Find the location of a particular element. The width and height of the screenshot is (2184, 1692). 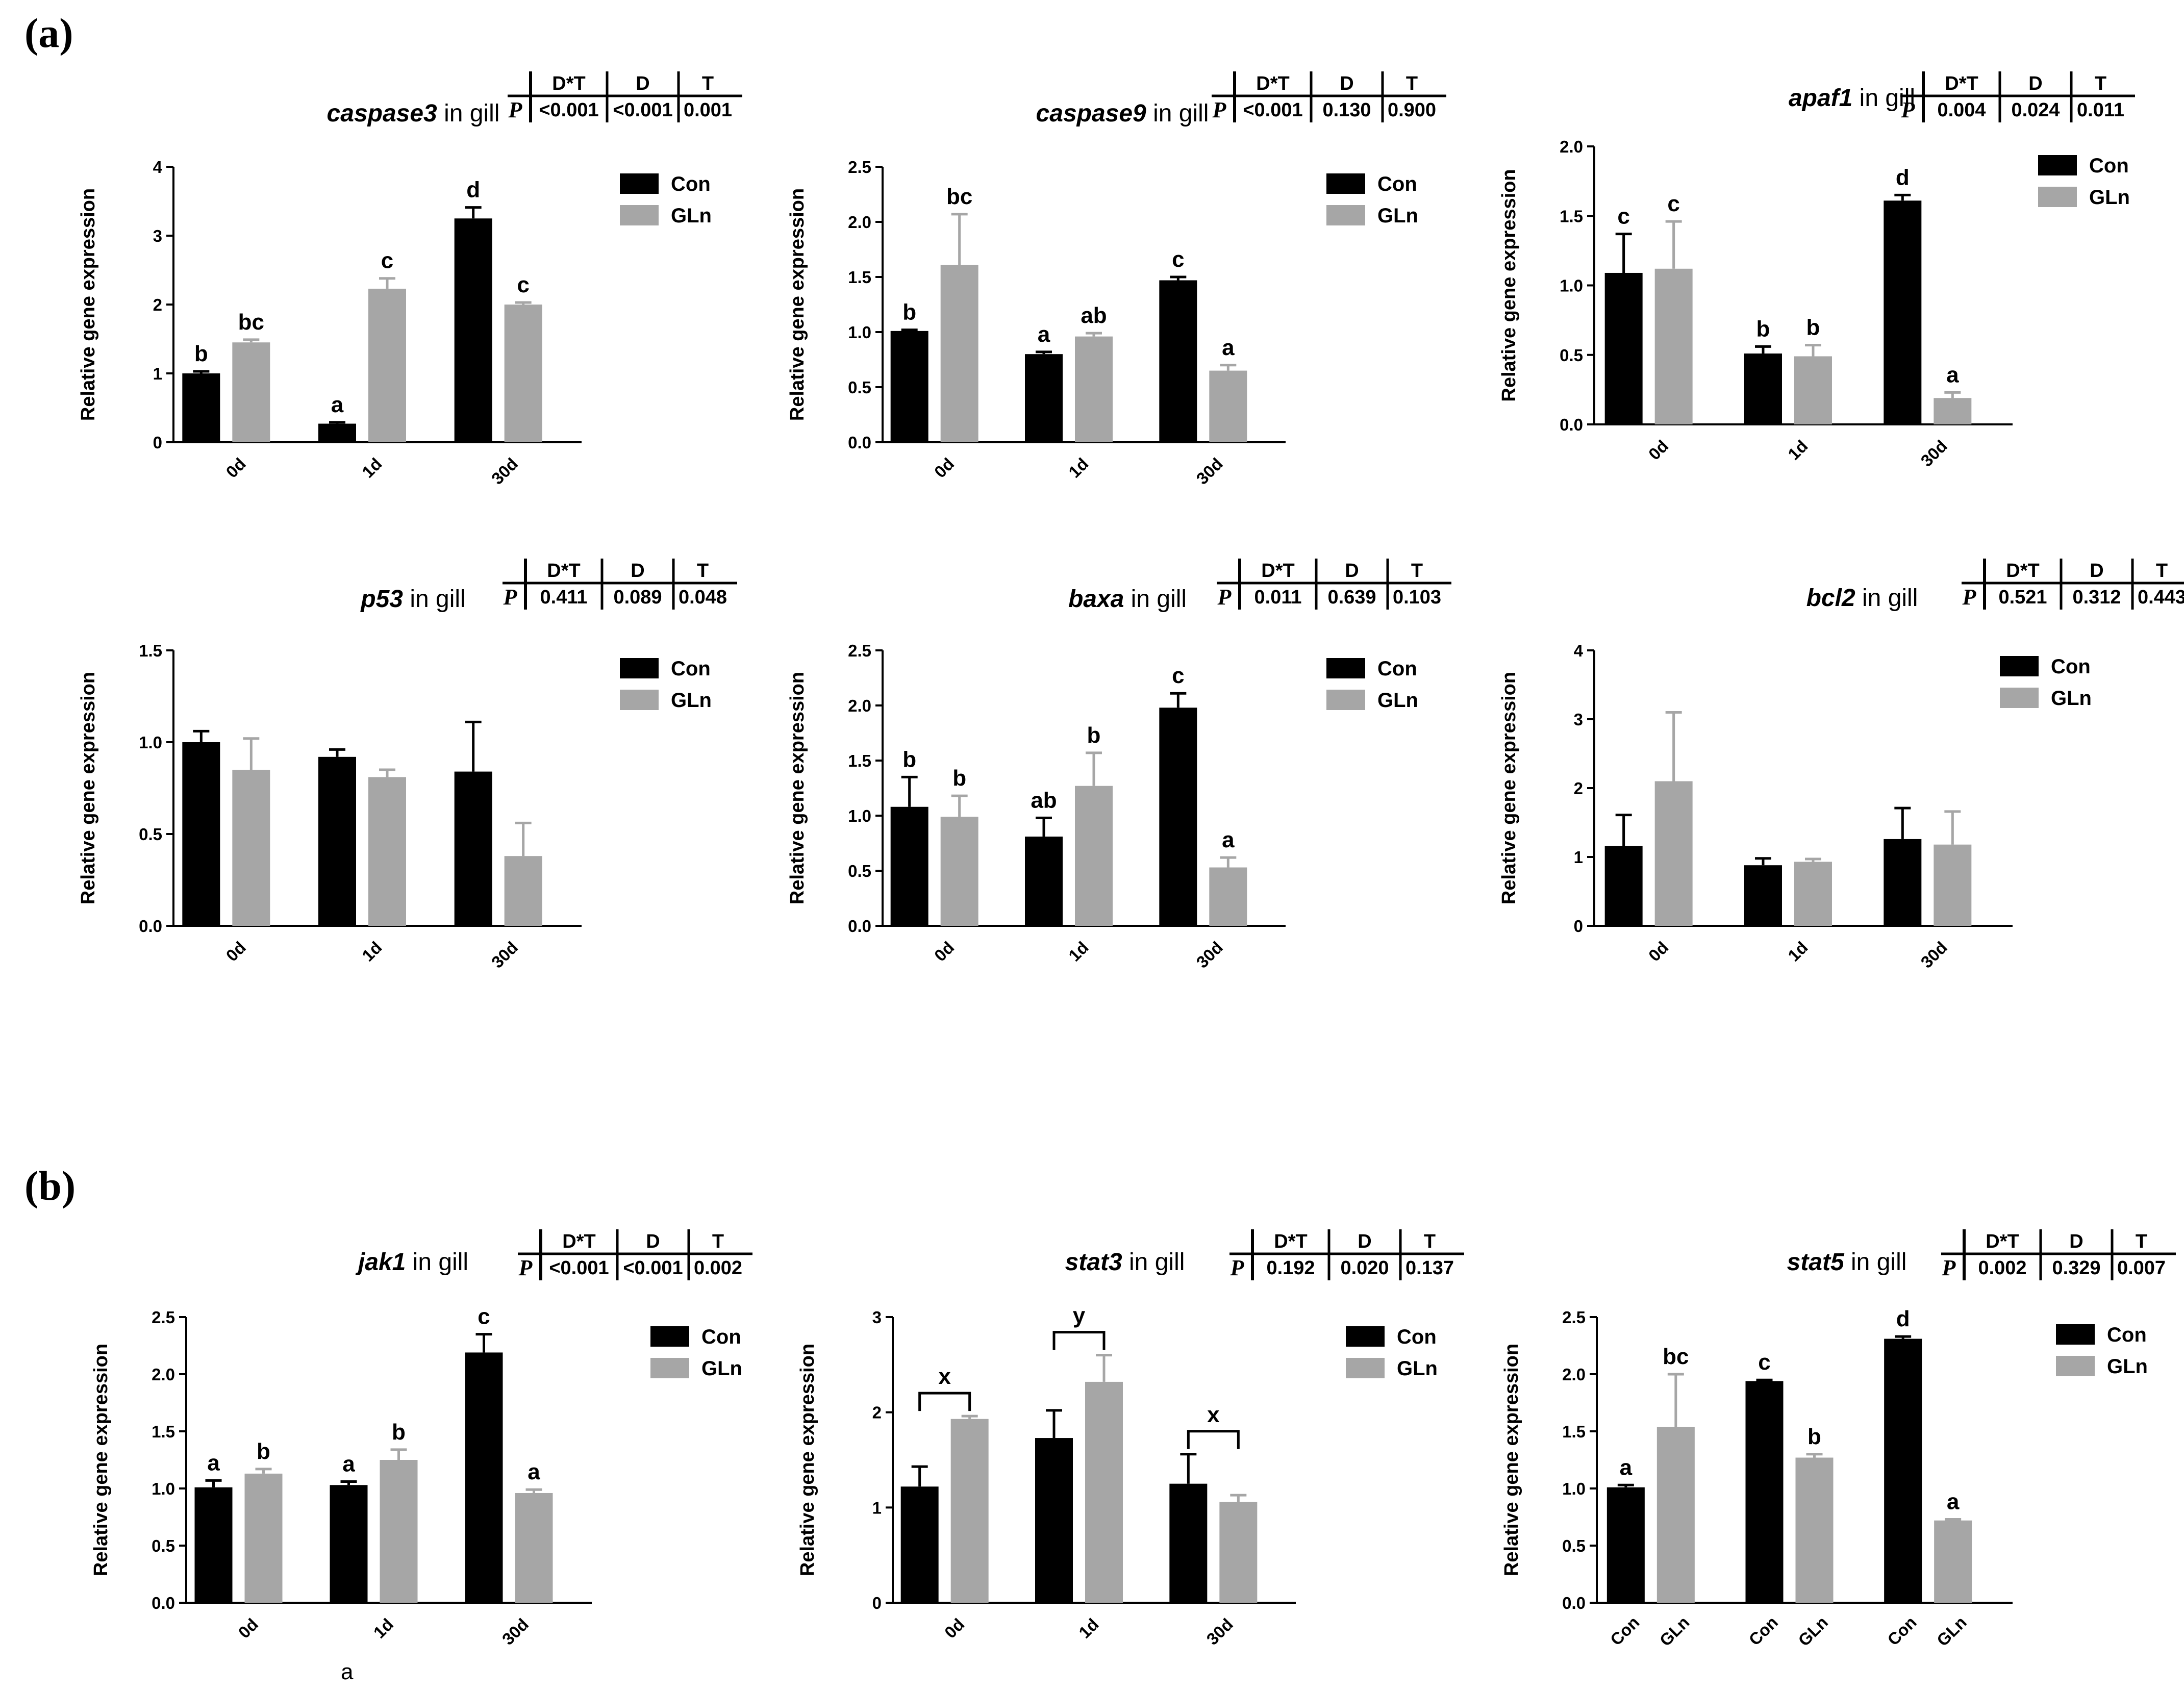

p-table-value: 0.521 is located at coordinates (2022, 597).